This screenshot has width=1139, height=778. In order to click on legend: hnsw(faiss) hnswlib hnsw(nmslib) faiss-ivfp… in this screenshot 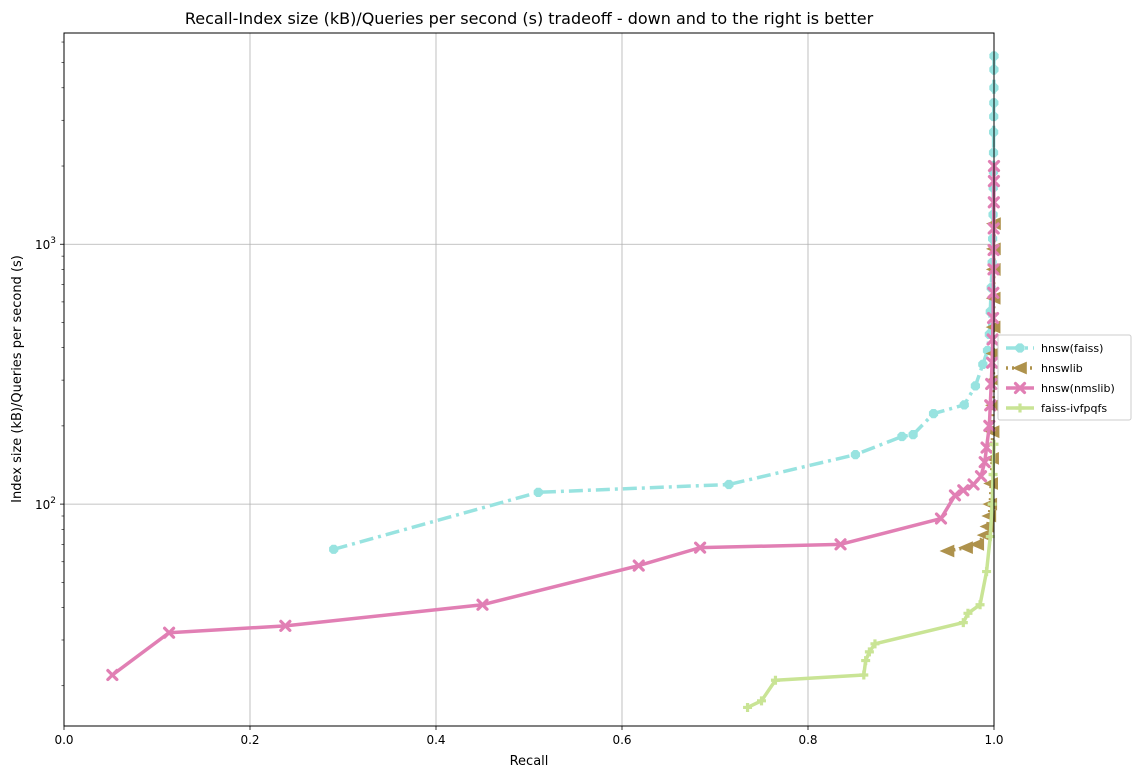, I will do `click(1064, 377)`.